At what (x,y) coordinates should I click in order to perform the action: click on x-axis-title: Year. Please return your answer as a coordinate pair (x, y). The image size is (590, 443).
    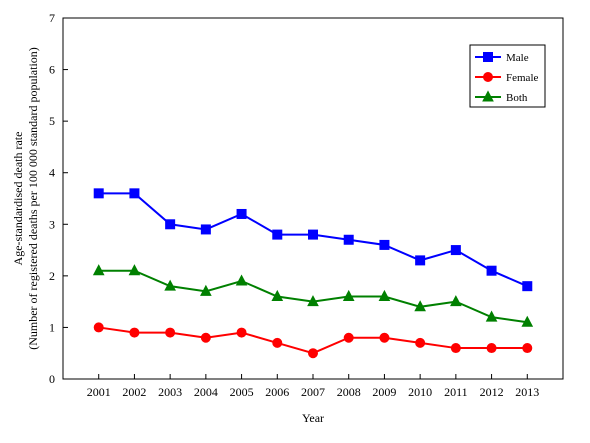
    Looking at the image, I should click on (313, 418).